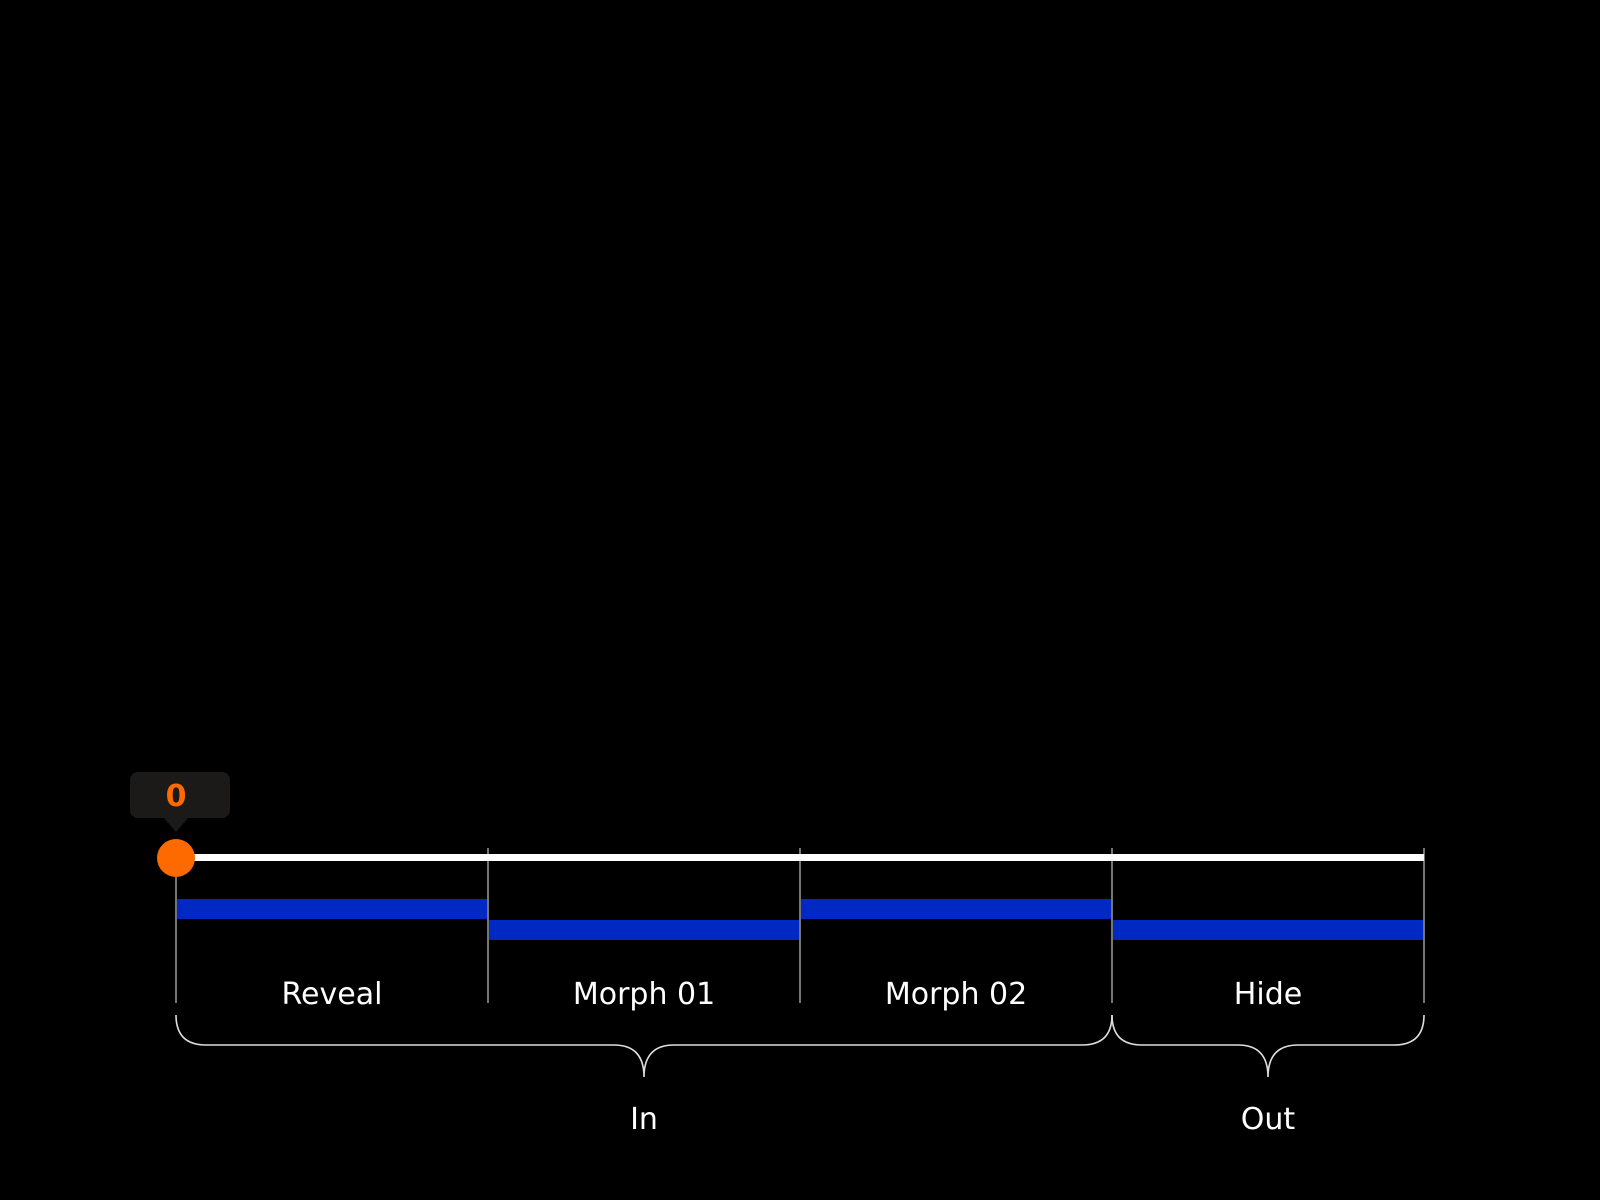 This screenshot has width=1600, height=1200. Describe the element at coordinates (644, 1119) in the screenshot. I see `group-label: In` at that location.